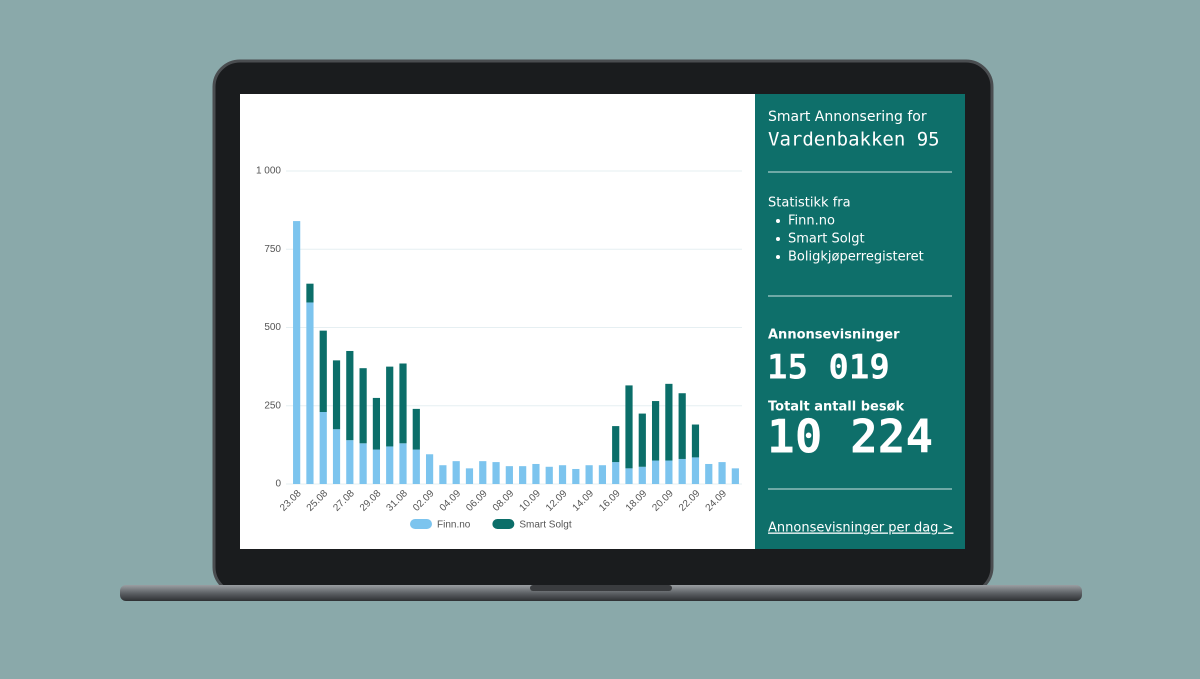  Describe the element at coordinates (272, 327) in the screenshot. I see `y-tick-label: 500` at that location.